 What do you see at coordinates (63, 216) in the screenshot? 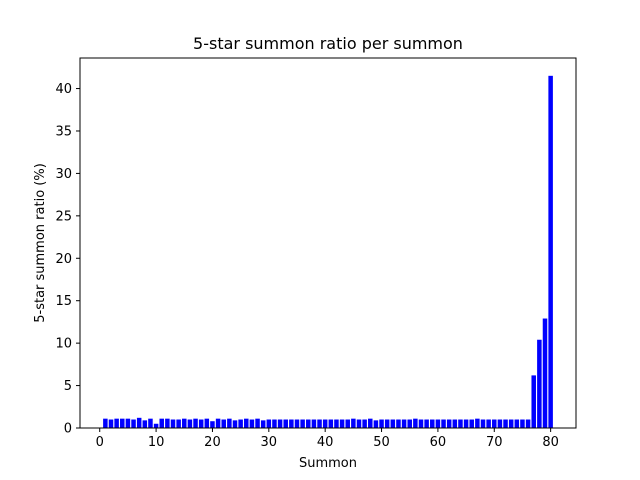
I see `y-tick-label: 25` at bounding box center [63, 216].